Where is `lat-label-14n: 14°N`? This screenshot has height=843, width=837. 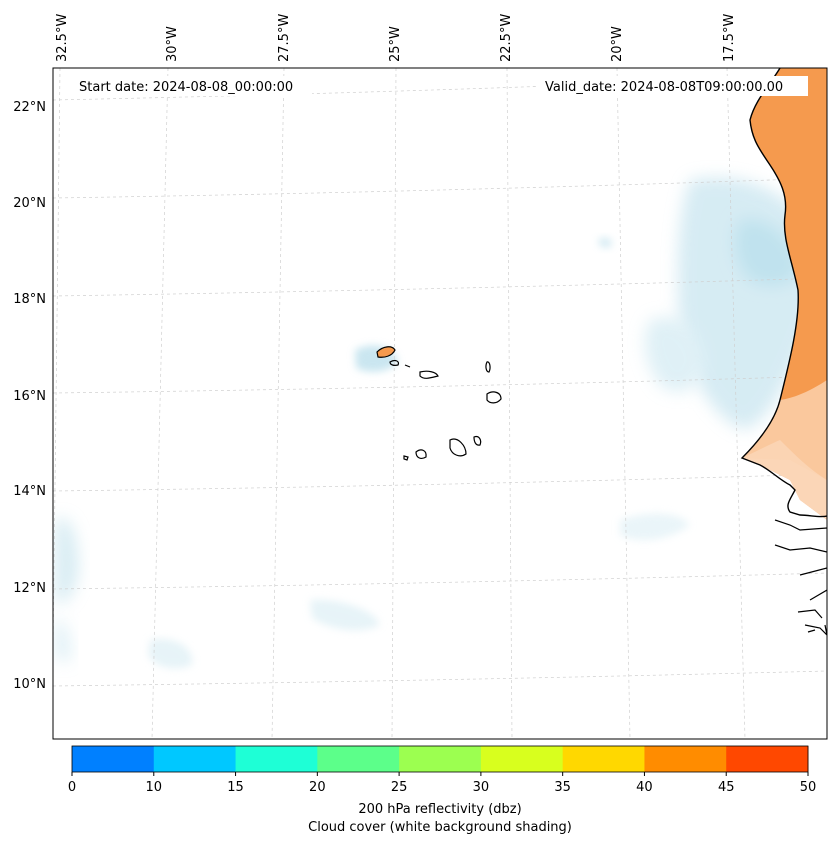
lat-label-14n: 14°N is located at coordinates (29, 491).